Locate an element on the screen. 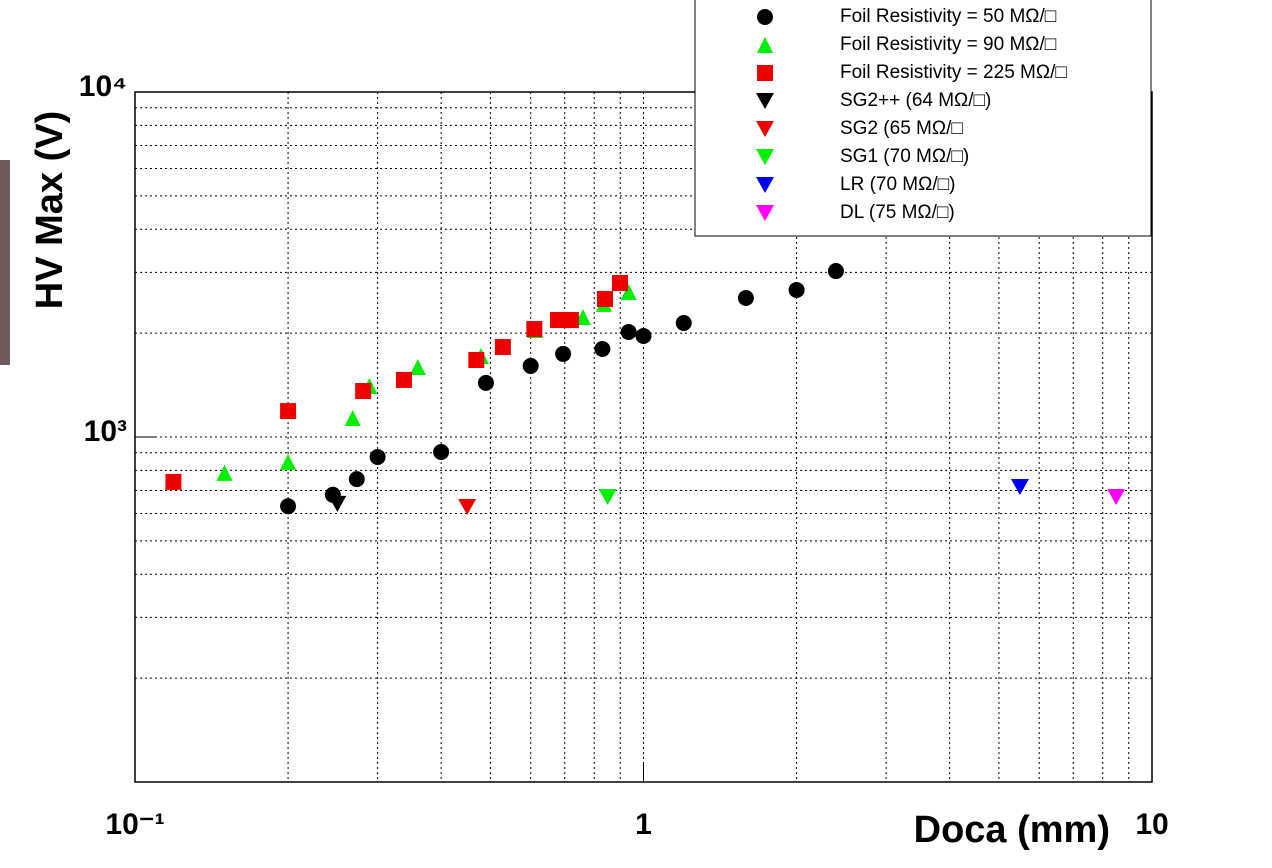  legend-label: DL (75 MΩ/□) is located at coordinates (897, 212).